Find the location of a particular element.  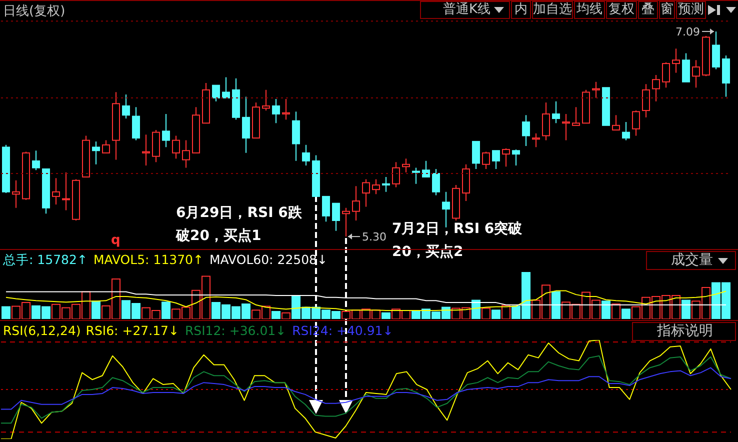

chart-title: 日线(复权) is located at coordinates (34, 11).